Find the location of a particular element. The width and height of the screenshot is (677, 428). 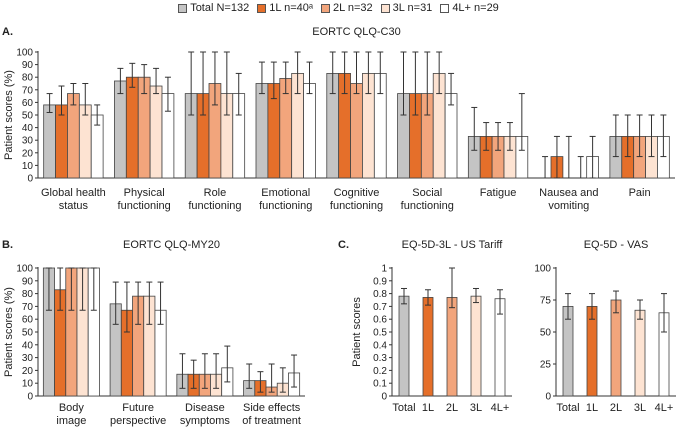

y-tick-label: 30 is located at coordinates (28, 141).